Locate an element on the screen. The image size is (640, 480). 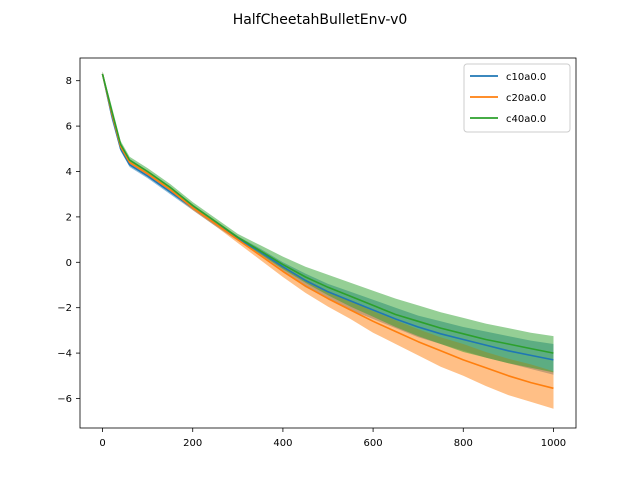
y-axis: −6 −4 −2 0 2 4 6 8 is located at coordinates (68, 240).